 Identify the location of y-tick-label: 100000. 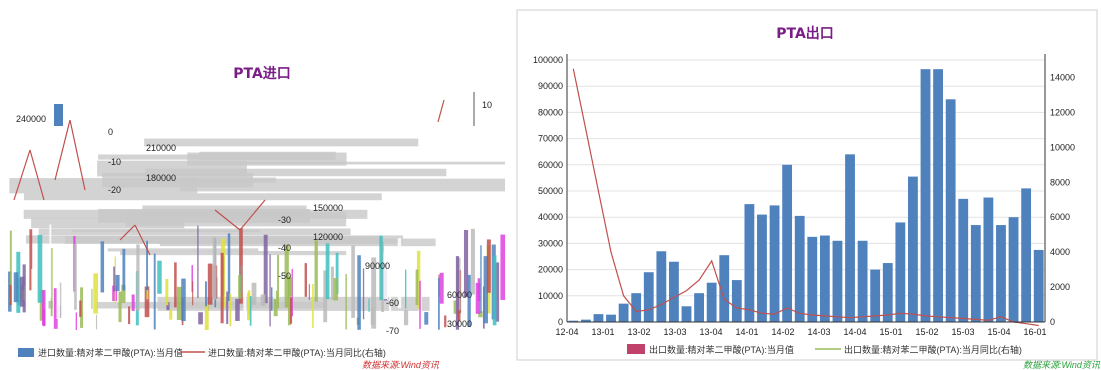
(548, 60).